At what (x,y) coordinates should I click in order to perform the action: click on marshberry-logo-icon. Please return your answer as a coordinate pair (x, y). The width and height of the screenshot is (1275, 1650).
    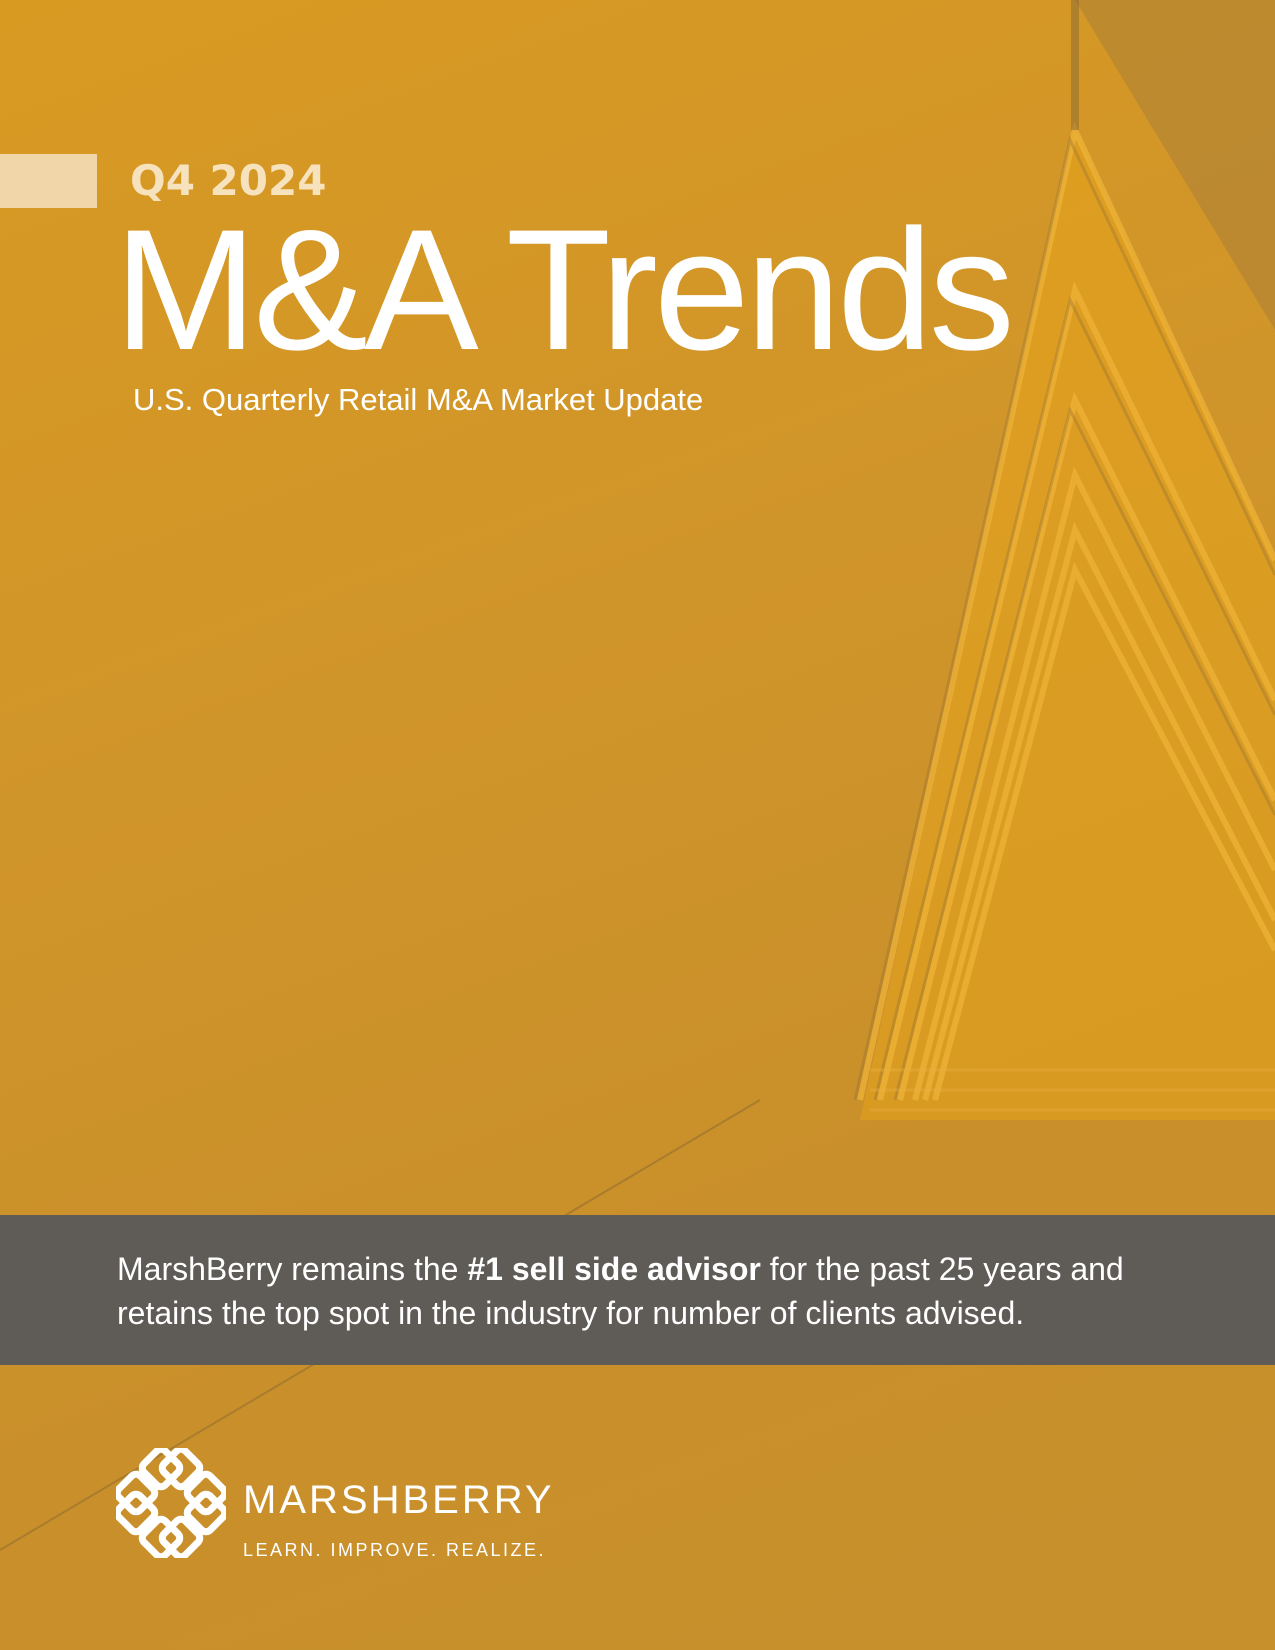
    Looking at the image, I should click on (171, 1503).